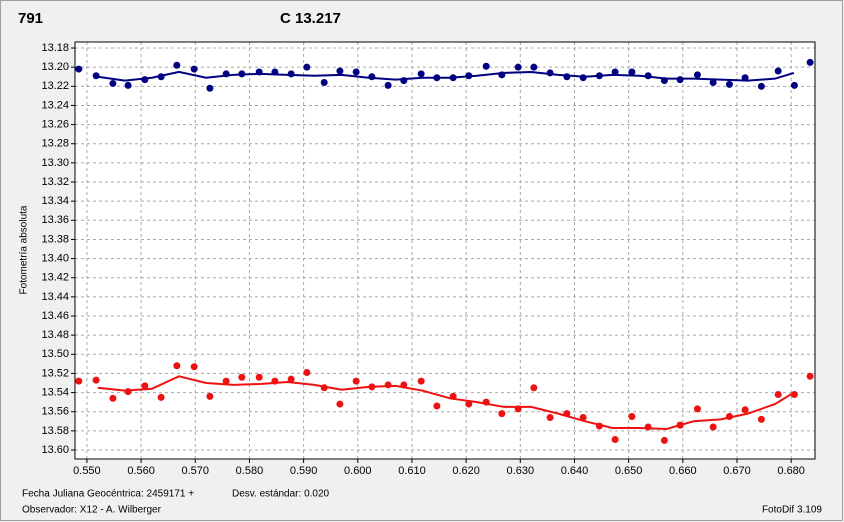 The width and height of the screenshot is (844, 522). What do you see at coordinates (55, 392) in the screenshot?
I see `y-tick-label: 13.54` at bounding box center [55, 392].